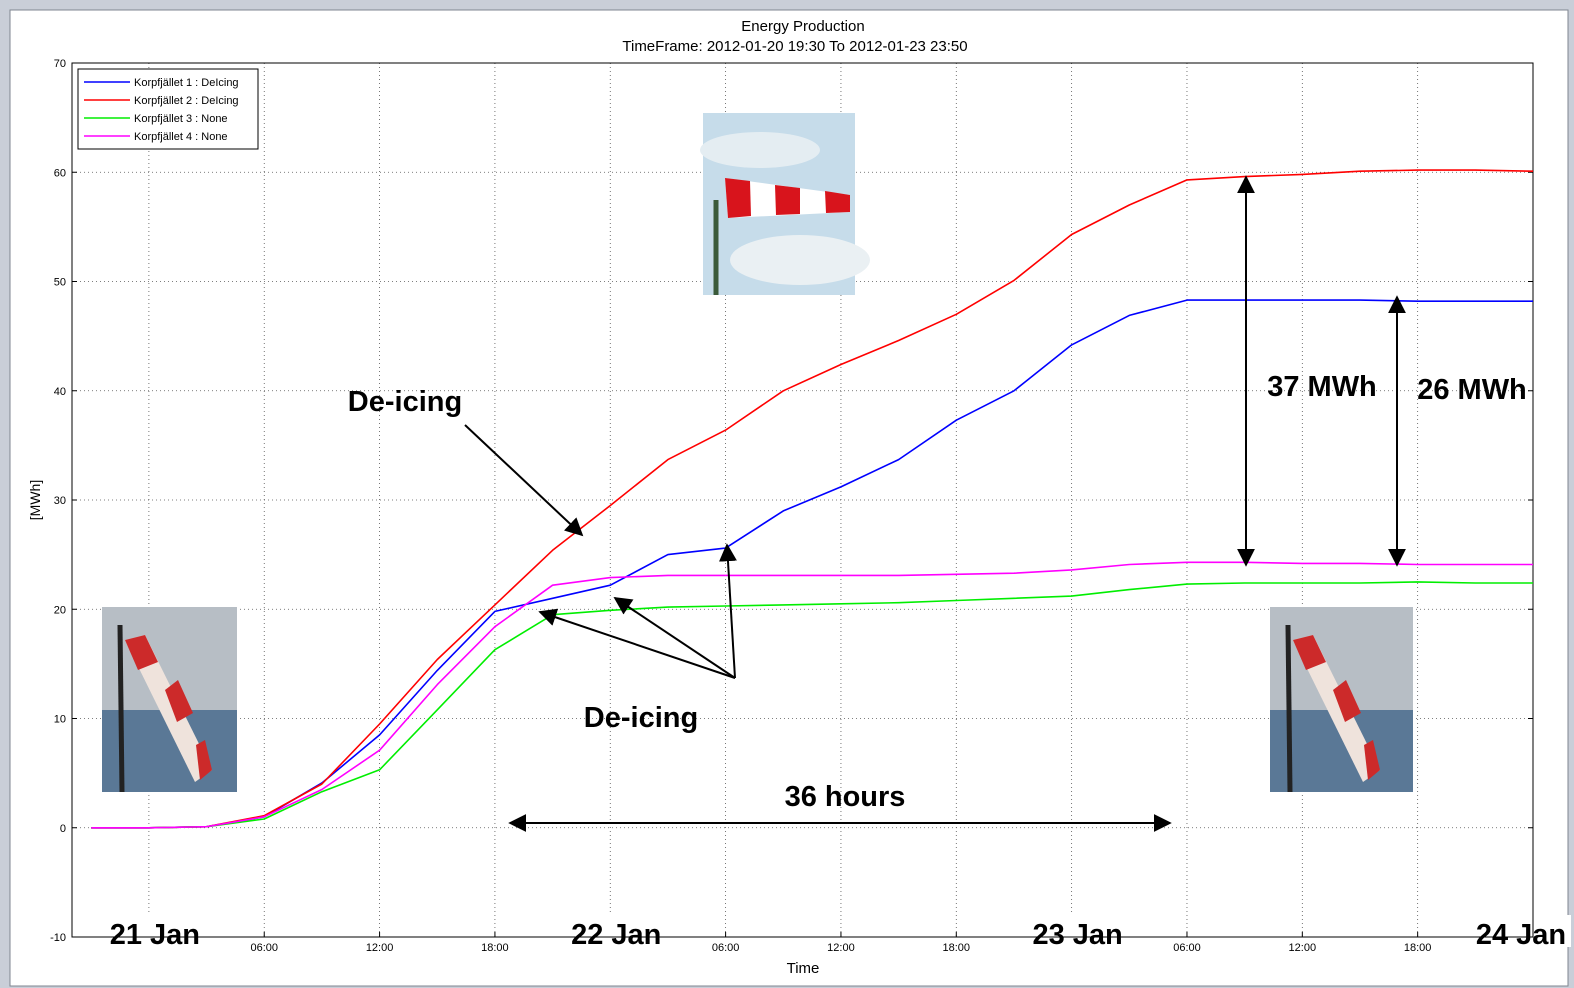 The height and width of the screenshot is (988, 1574). What do you see at coordinates (60, 173) in the screenshot?
I see `y-tick-label: 60` at bounding box center [60, 173].